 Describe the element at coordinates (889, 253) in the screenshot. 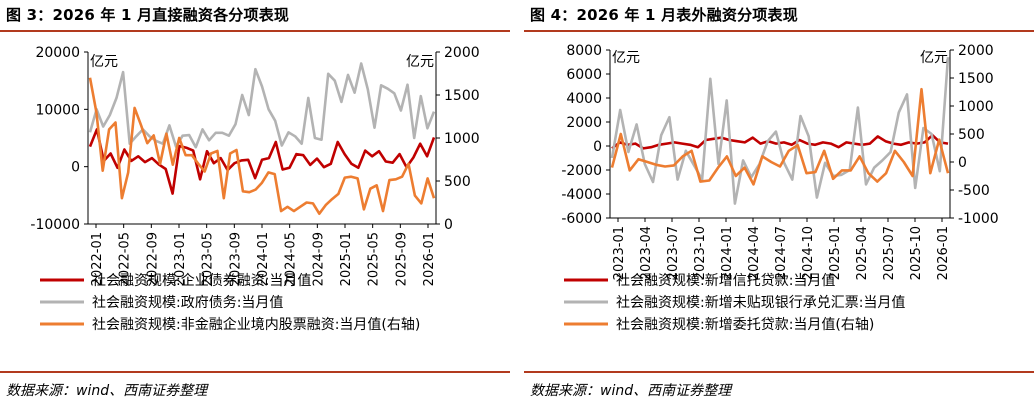

I see `x-tick-label: 2025-07` at that location.